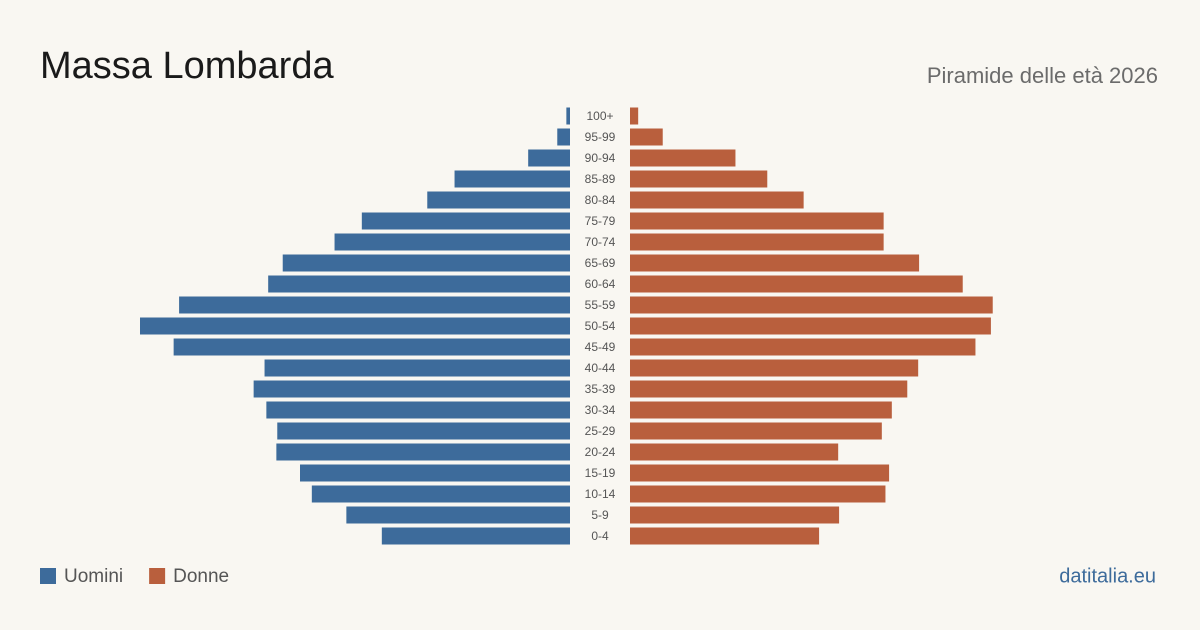 This screenshot has width=1200, height=630. I want to click on age-label: 55-59, so click(600, 305).